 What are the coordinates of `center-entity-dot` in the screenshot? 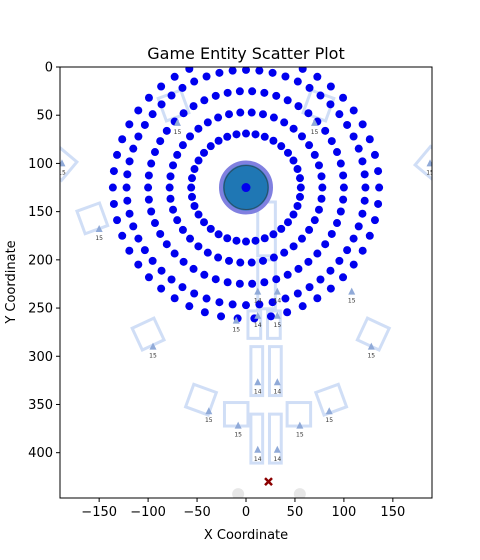 It's located at (246, 188).